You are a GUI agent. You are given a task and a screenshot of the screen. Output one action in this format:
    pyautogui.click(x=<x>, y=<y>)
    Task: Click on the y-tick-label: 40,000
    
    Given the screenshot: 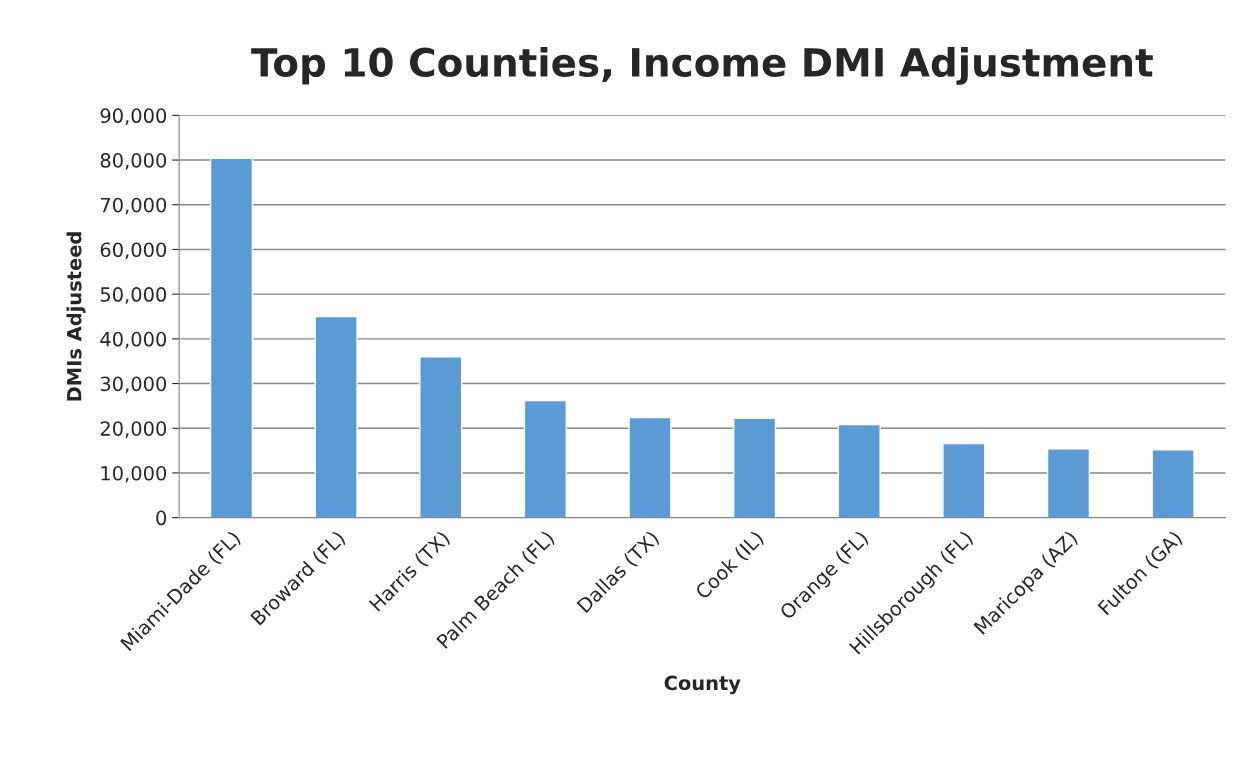 What is the action you would take?
    pyautogui.click(x=133, y=340)
    